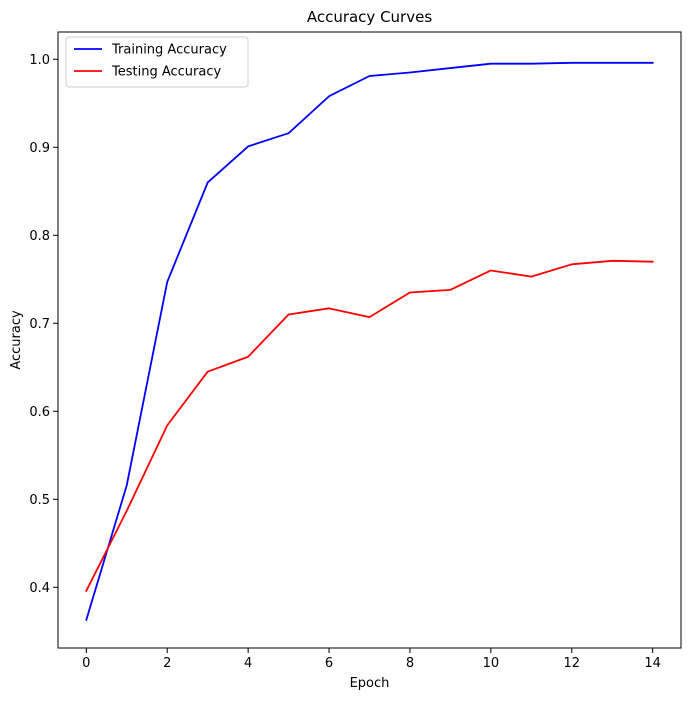 The width and height of the screenshot is (691, 703). I want to click on y-tick-label: 1.0, so click(39, 60).